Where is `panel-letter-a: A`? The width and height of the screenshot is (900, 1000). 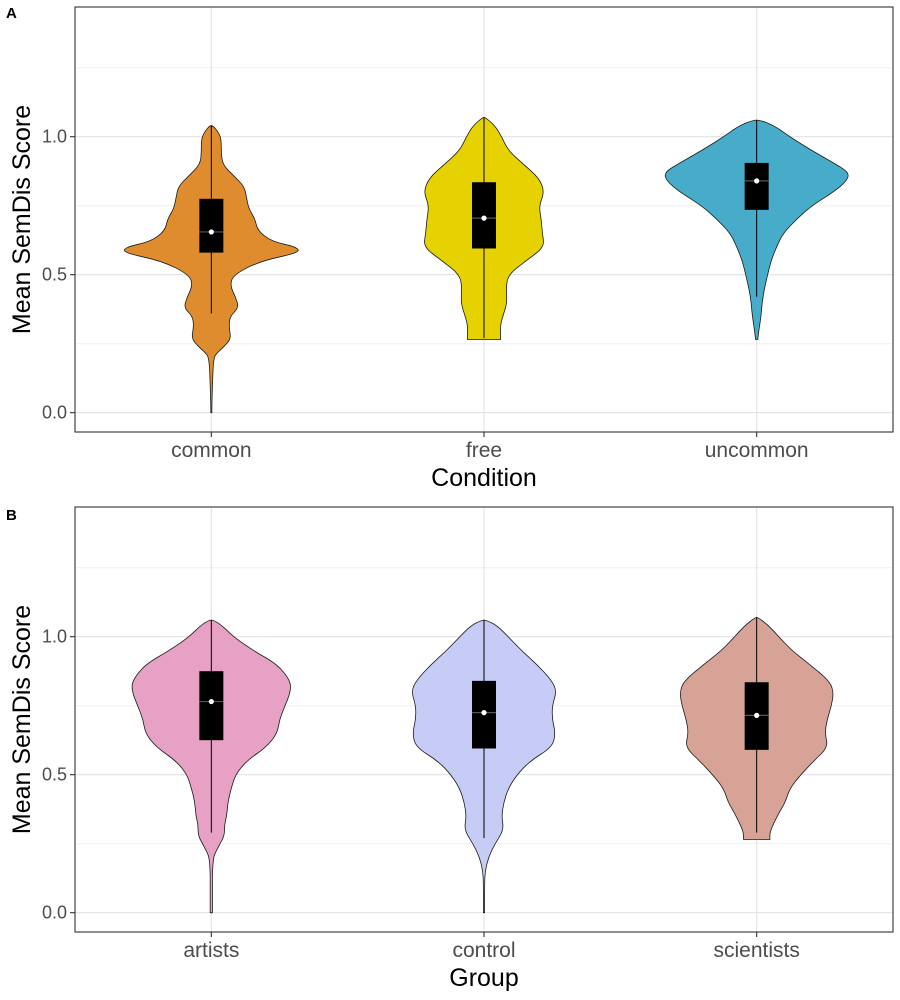
panel-letter-a: A is located at coordinates (11, 13).